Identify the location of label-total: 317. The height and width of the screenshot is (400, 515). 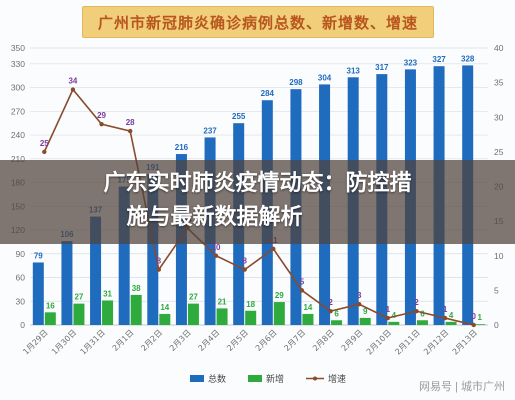
(382, 67).